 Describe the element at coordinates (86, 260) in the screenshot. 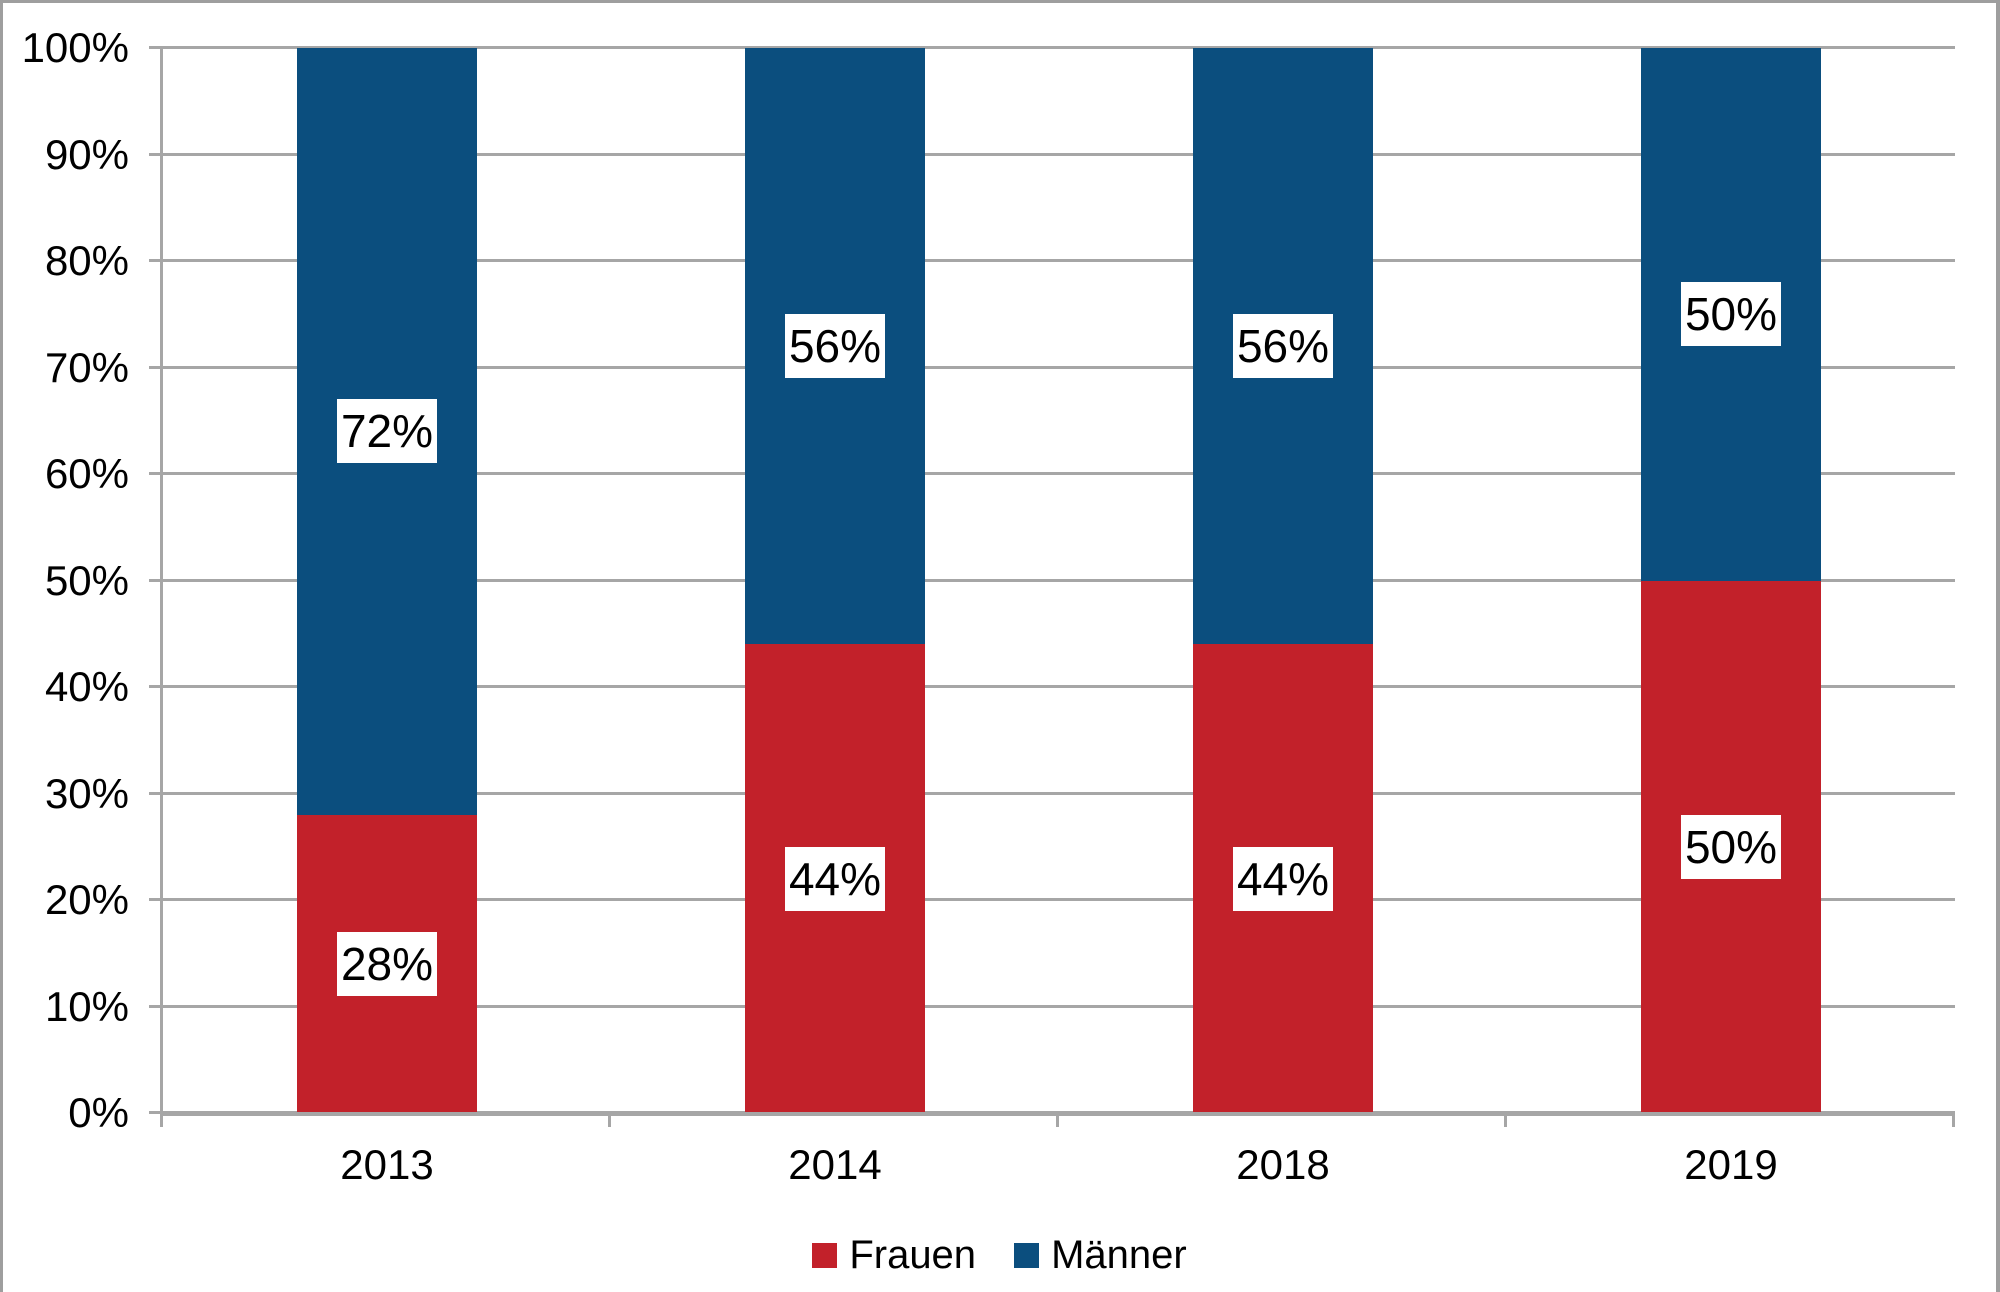

I see `y-axis-tick-label: 80%` at that location.